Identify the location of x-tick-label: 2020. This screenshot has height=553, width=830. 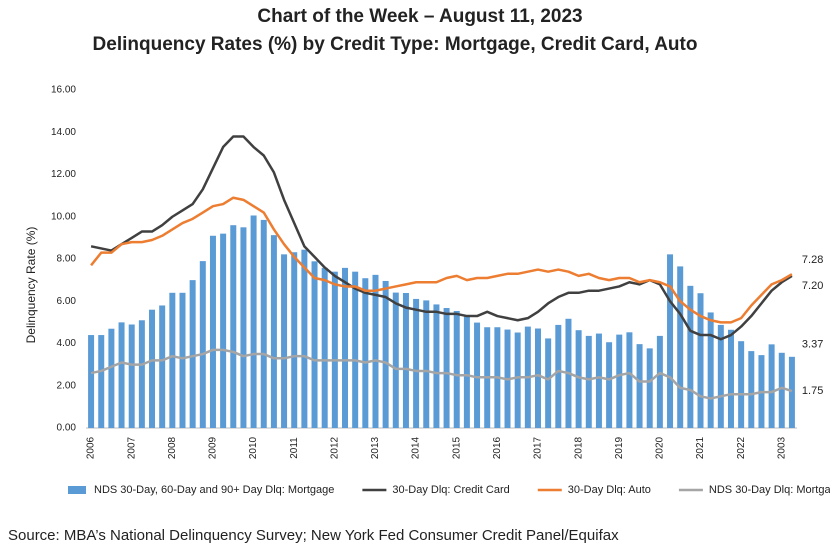
(660, 447).